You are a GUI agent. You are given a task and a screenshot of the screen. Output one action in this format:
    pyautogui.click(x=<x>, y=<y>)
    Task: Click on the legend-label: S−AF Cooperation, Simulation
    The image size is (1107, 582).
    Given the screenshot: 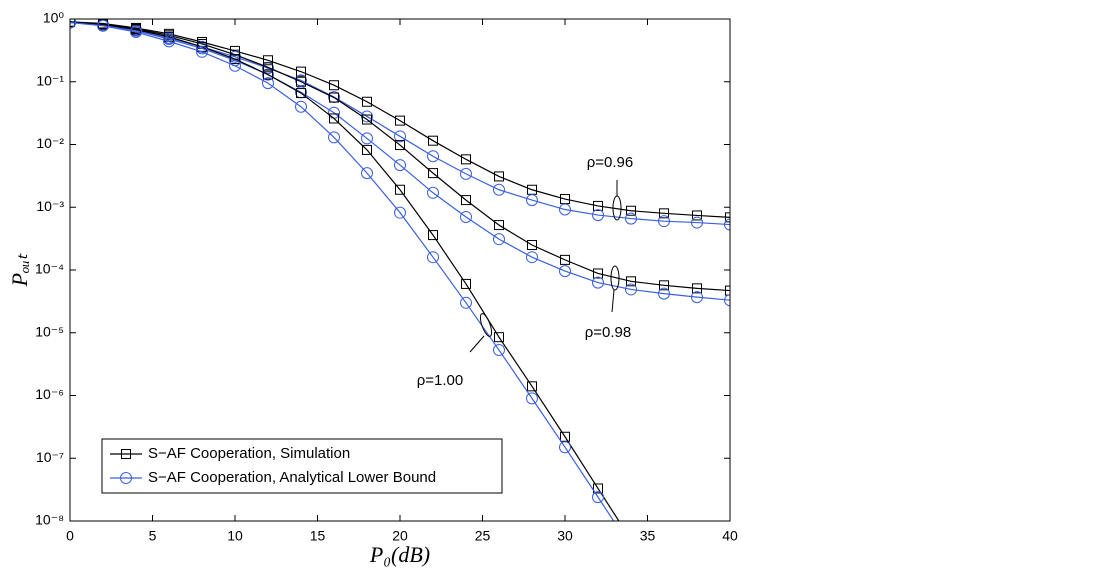 What is the action you would take?
    pyautogui.click(x=249, y=453)
    